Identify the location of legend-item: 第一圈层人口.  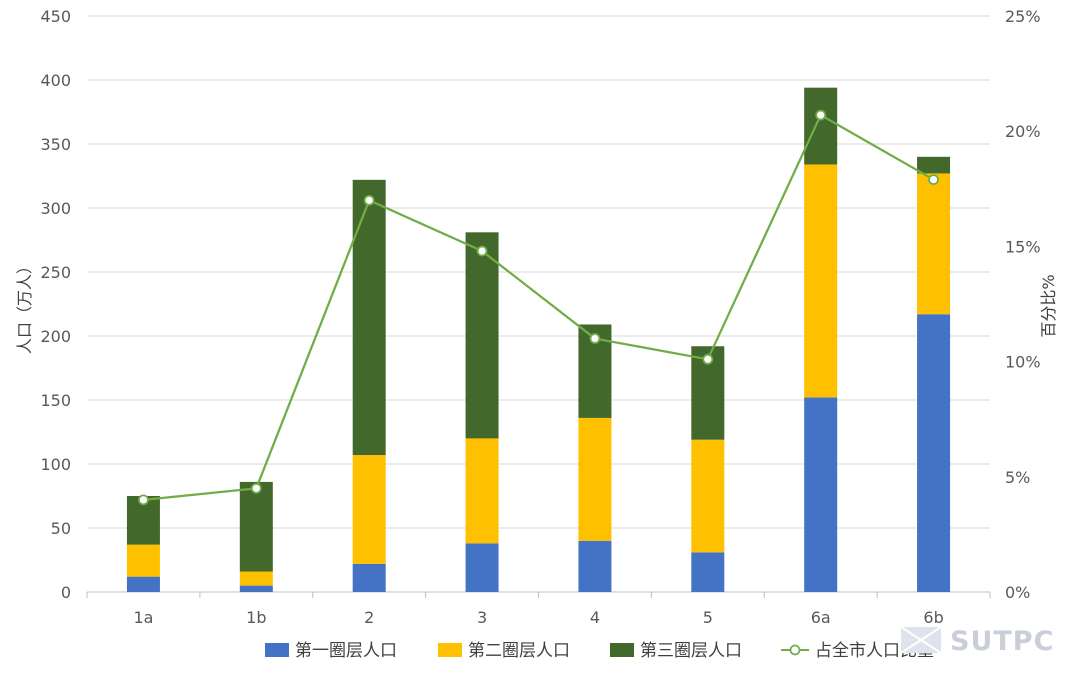
(331, 651).